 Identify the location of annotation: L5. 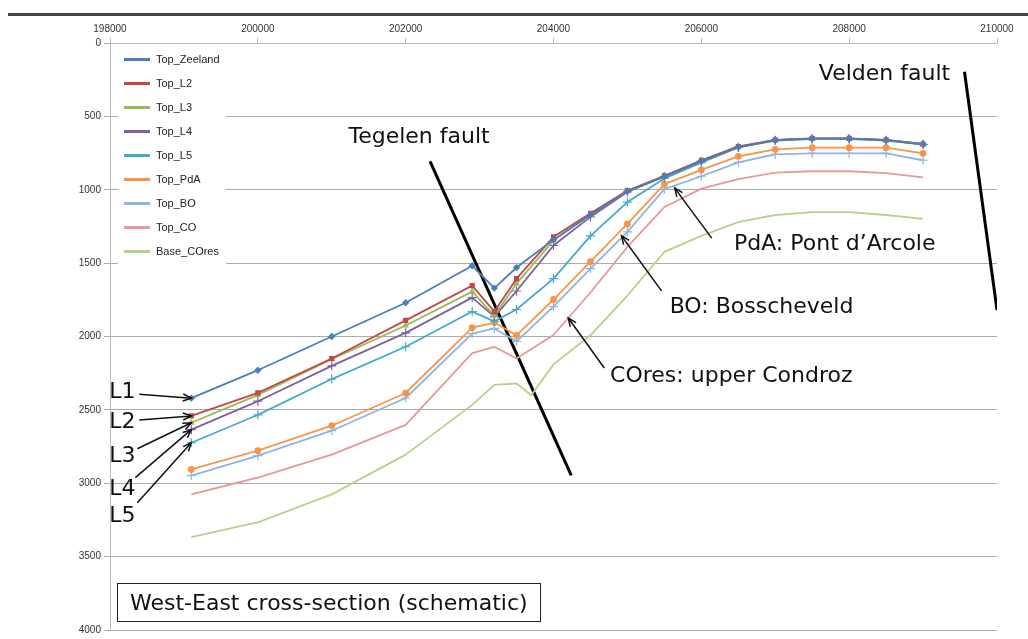
(122, 515).